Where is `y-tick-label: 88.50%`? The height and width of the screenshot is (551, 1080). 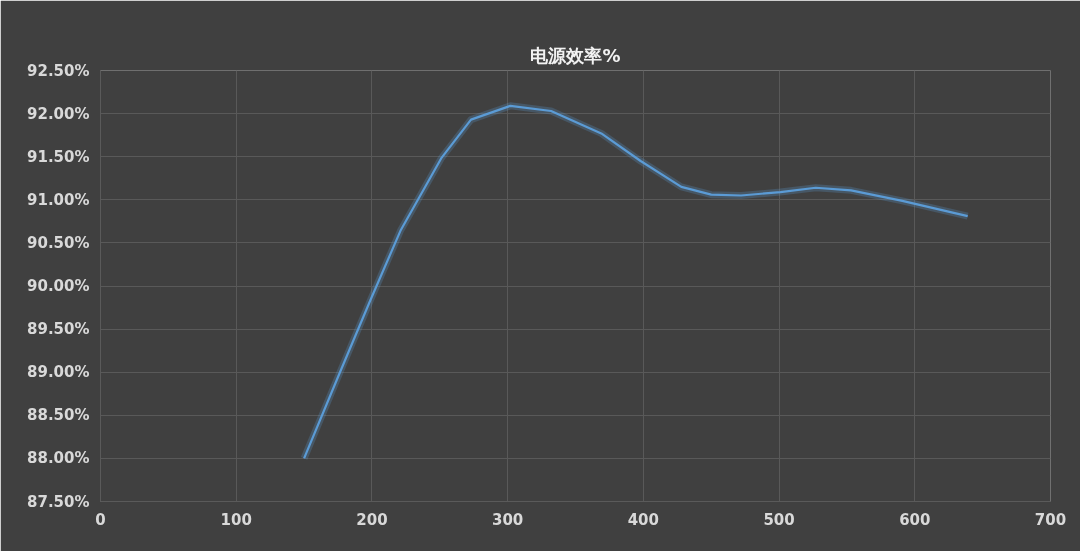
y-tick-label: 88.50% is located at coordinates (58, 415).